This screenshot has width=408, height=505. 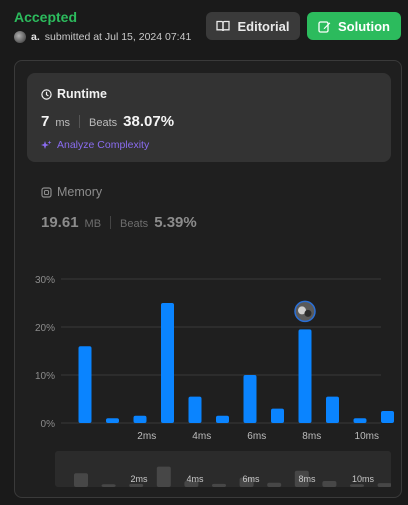 I want to click on y-tick-label: 30%, so click(x=45, y=280).